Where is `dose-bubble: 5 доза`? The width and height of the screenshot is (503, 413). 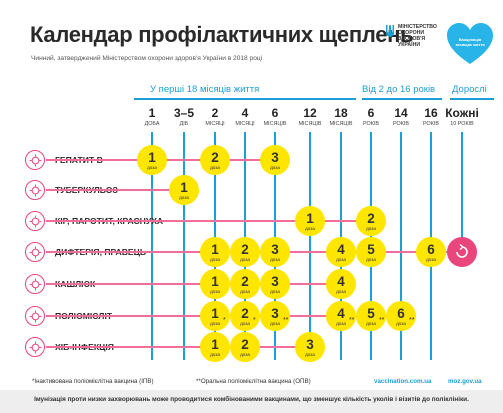 dose-bubble: 5 доза is located at coordinates (371, 252).